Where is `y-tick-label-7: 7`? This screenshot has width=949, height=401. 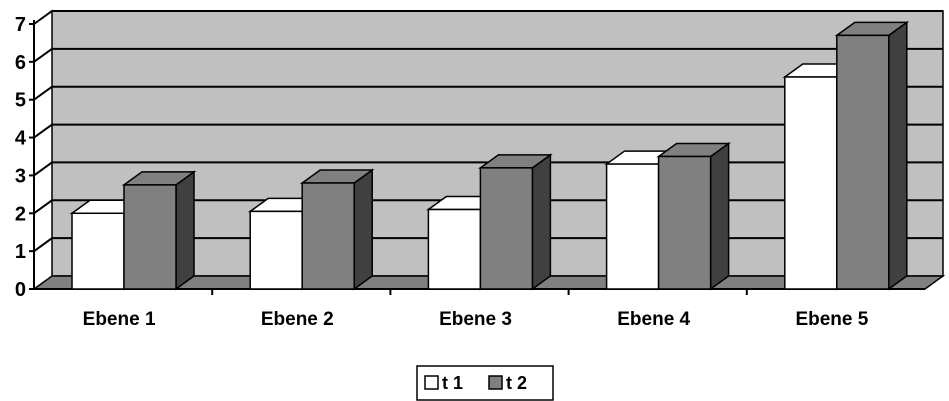
y-tick-label-7: 7 is located at coordinates (20, 25).